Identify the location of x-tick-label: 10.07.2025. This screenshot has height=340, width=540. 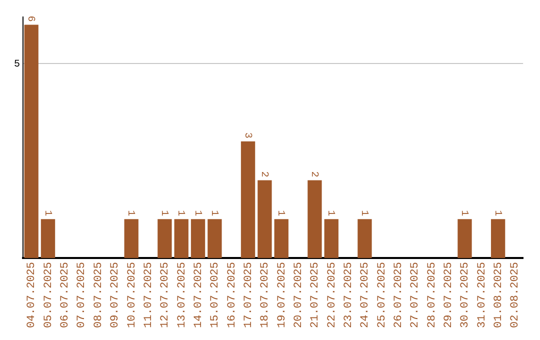
(132, 295).